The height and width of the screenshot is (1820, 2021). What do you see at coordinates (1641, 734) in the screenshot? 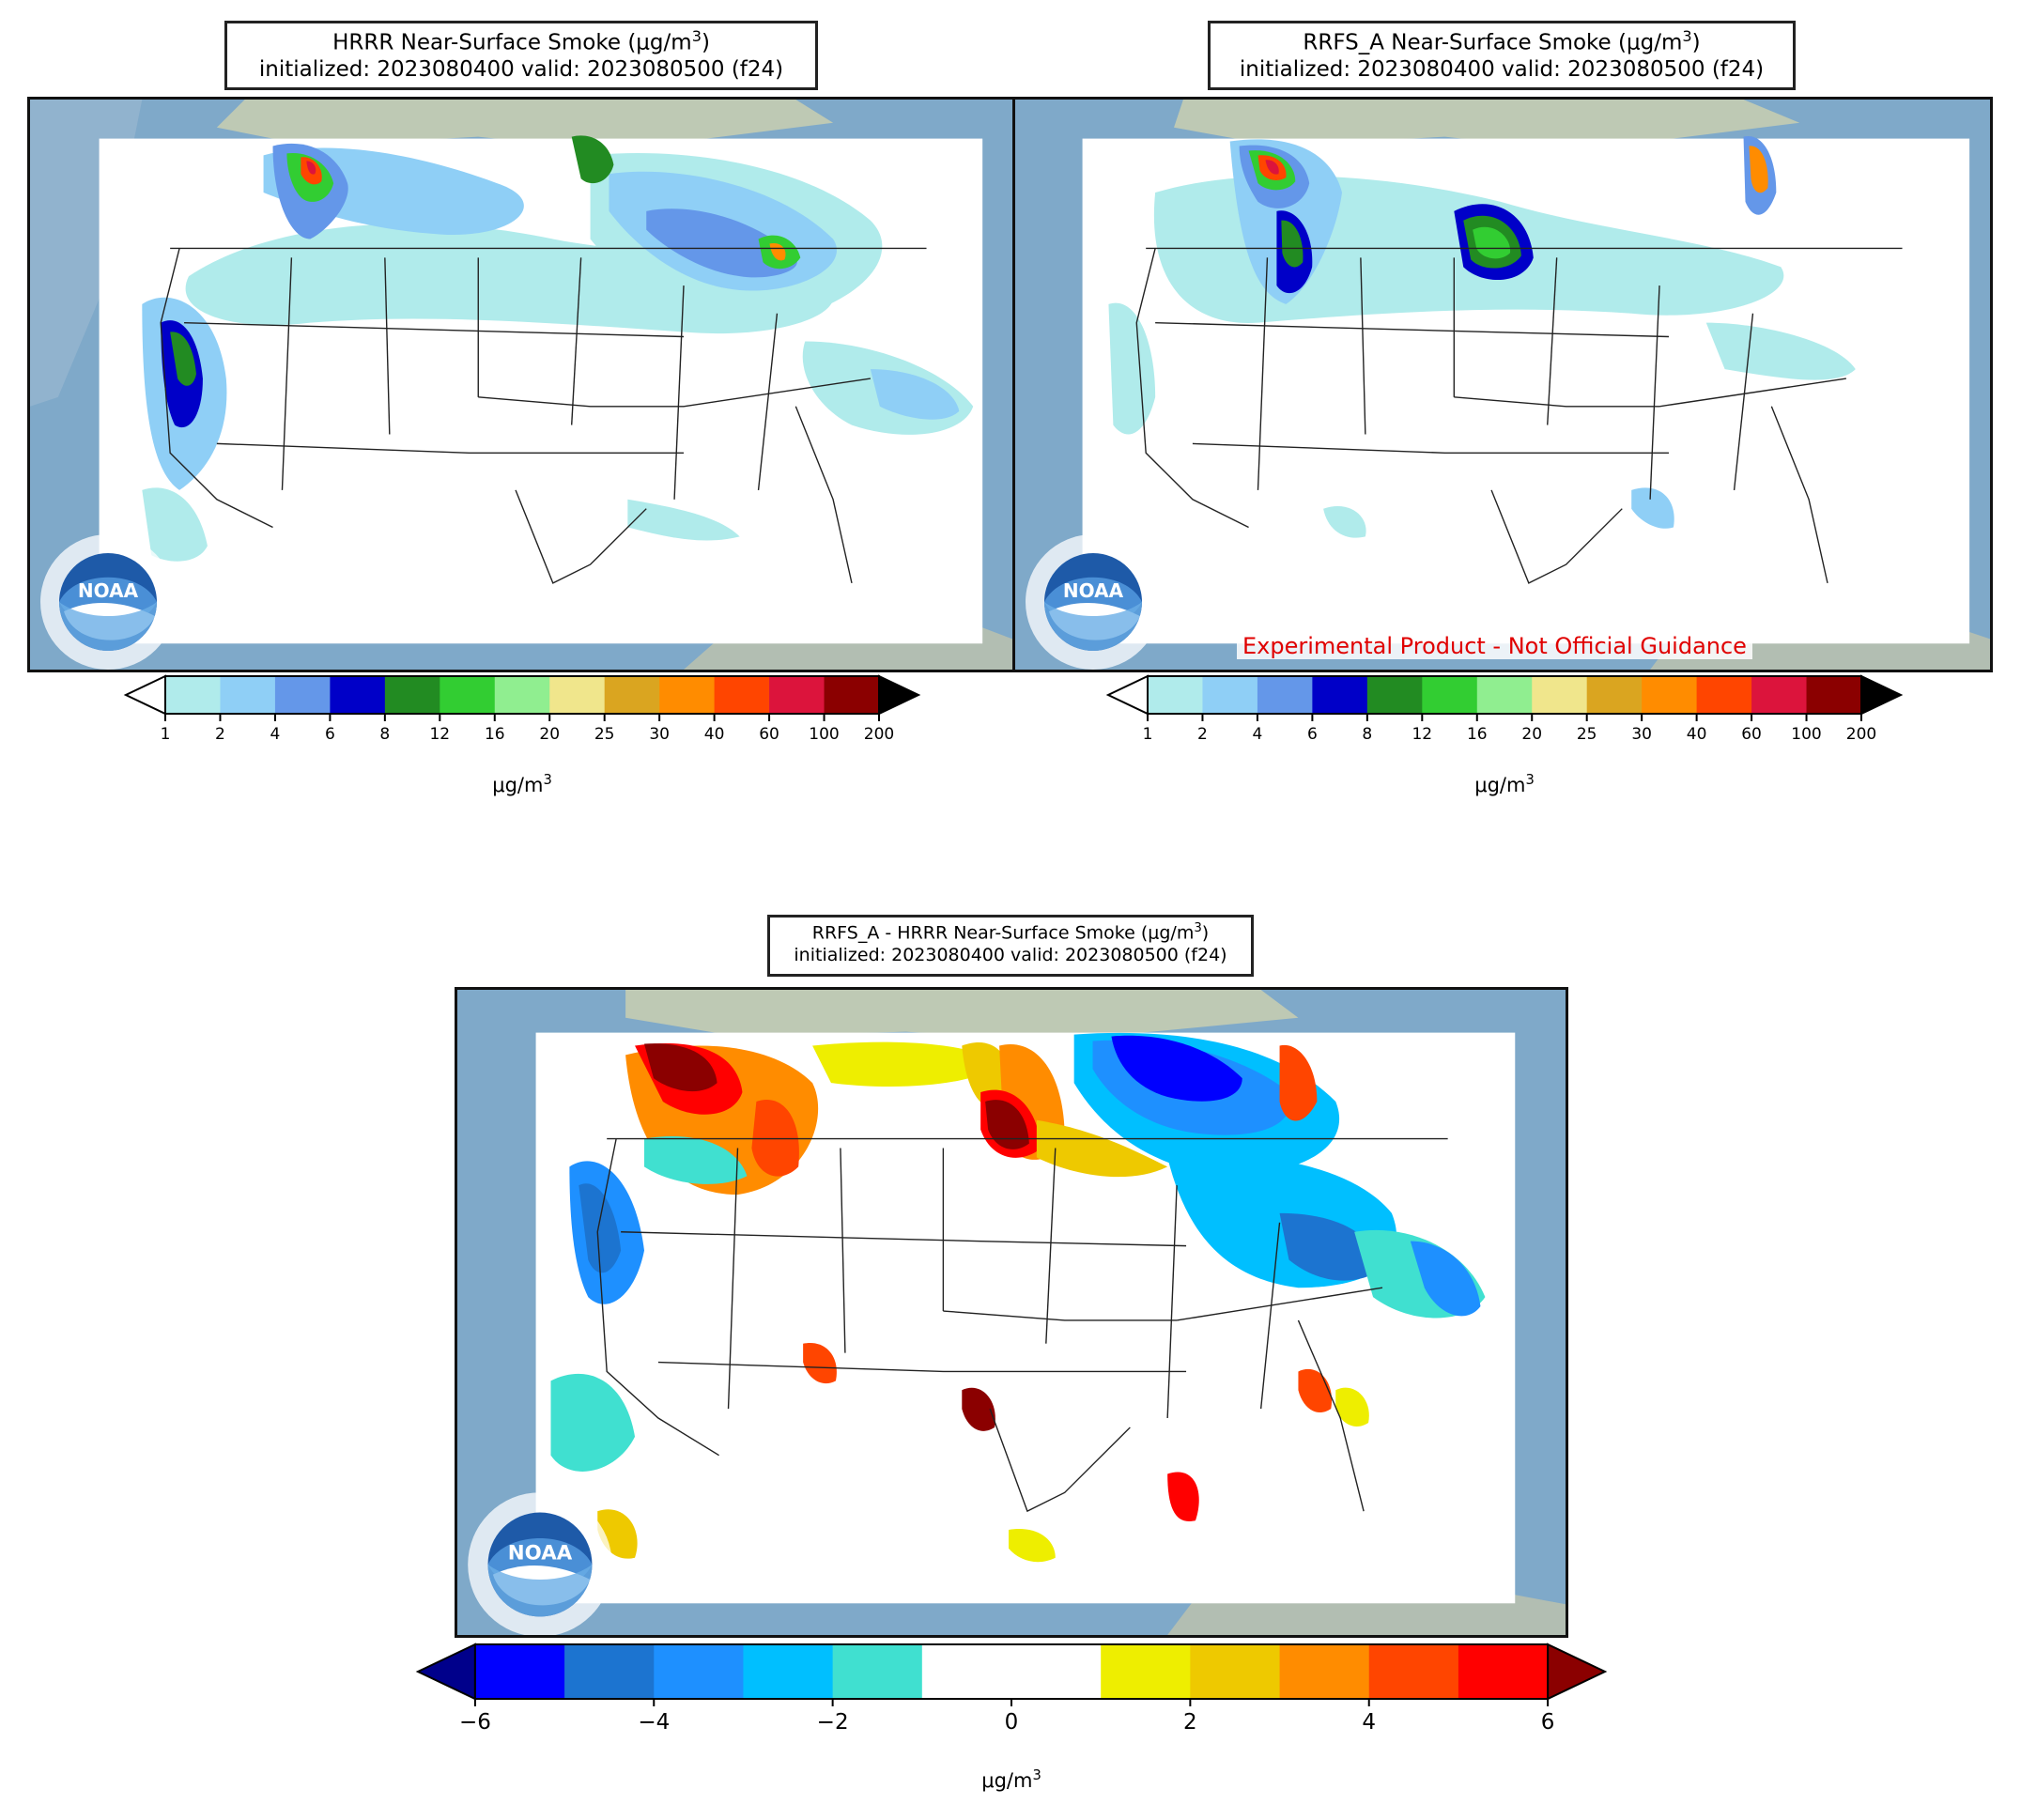
I see `colorbar-tick-label: 30` at bounding box center [1641, 734].